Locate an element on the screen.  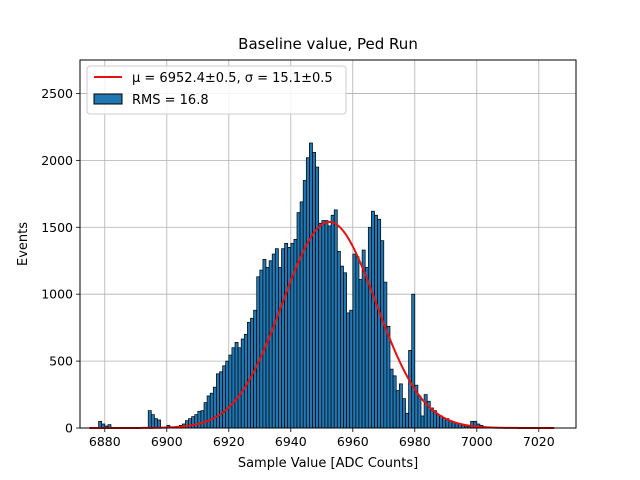
x-tick-label: 6880 is located at coordinates (105, 441).